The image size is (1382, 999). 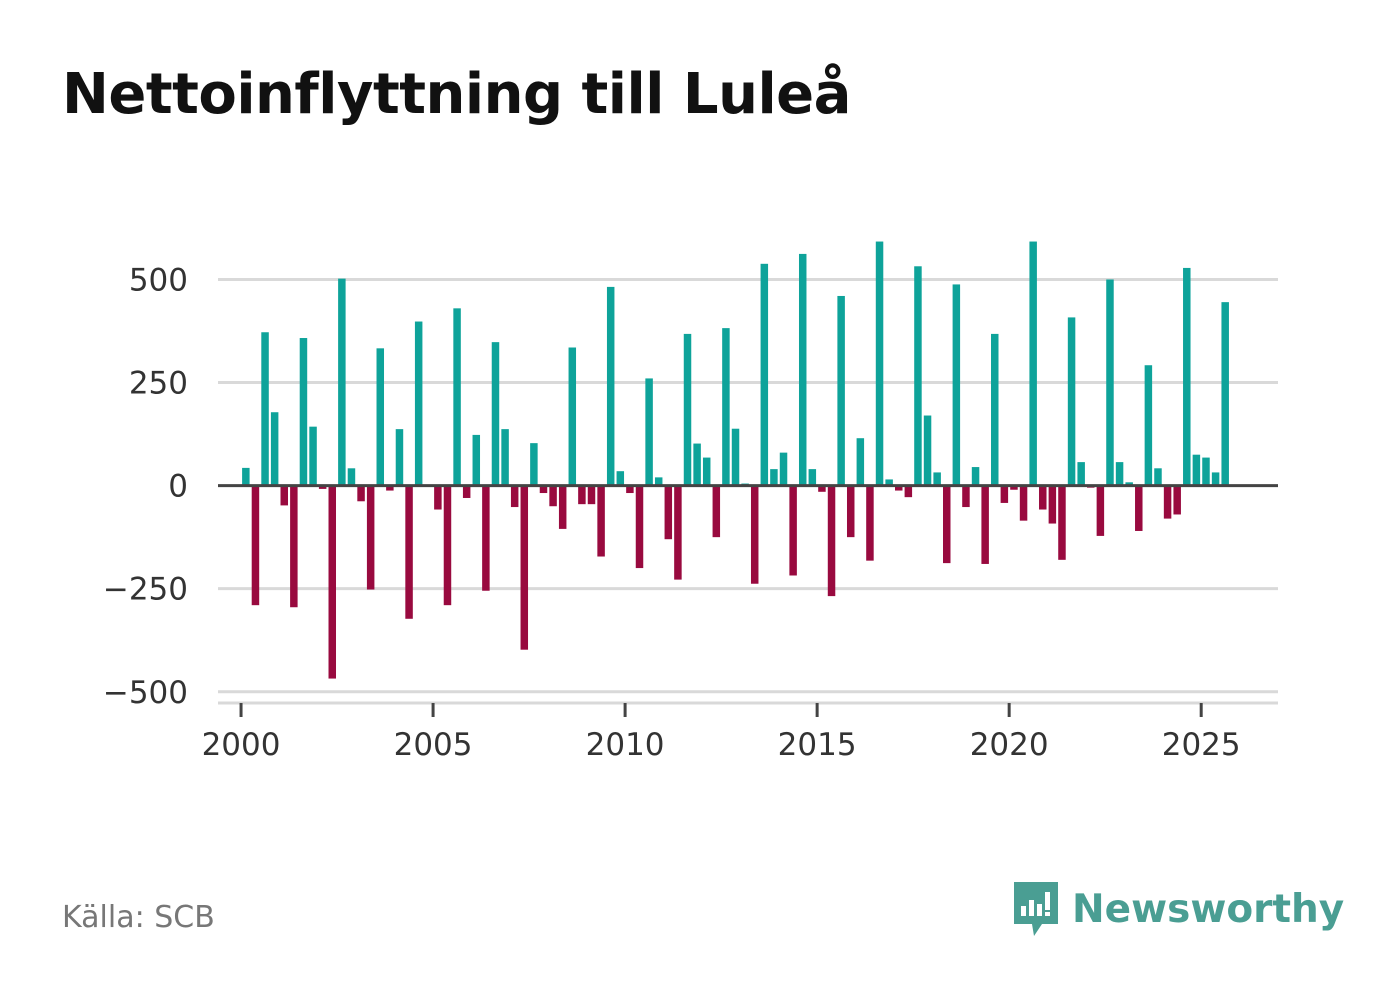 I want to click on x-tick-label: 2010, so click(x=625, y=745).